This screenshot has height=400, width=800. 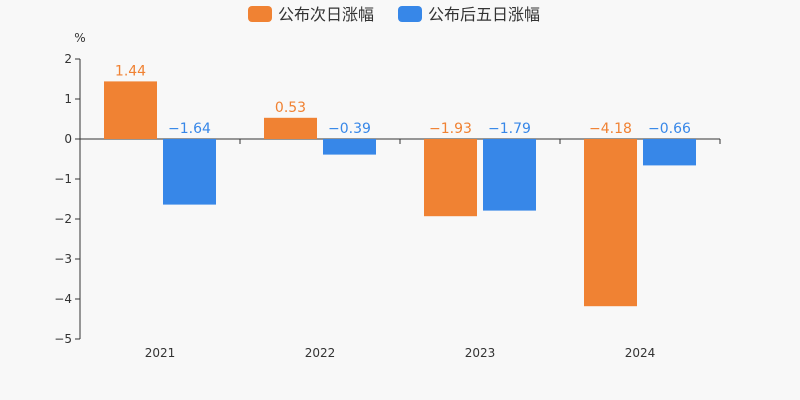 What do you see at coordinates (79, 38) in the screenshot?
I see `y-axis-unit-label: %` at bounding box center [79, 38].